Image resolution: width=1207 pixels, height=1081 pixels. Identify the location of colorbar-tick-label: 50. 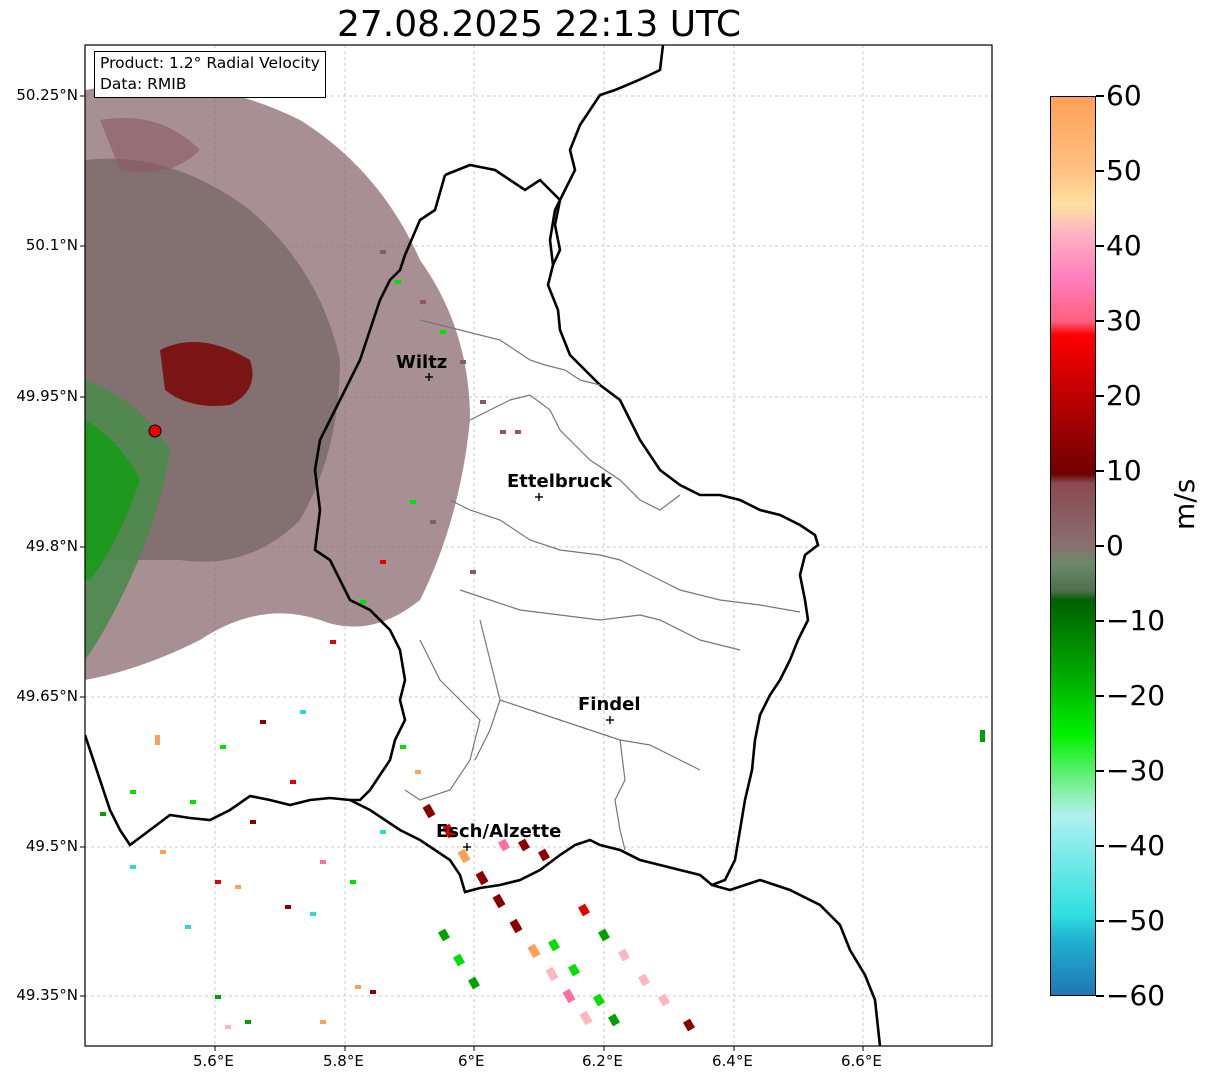
(1124, 170).